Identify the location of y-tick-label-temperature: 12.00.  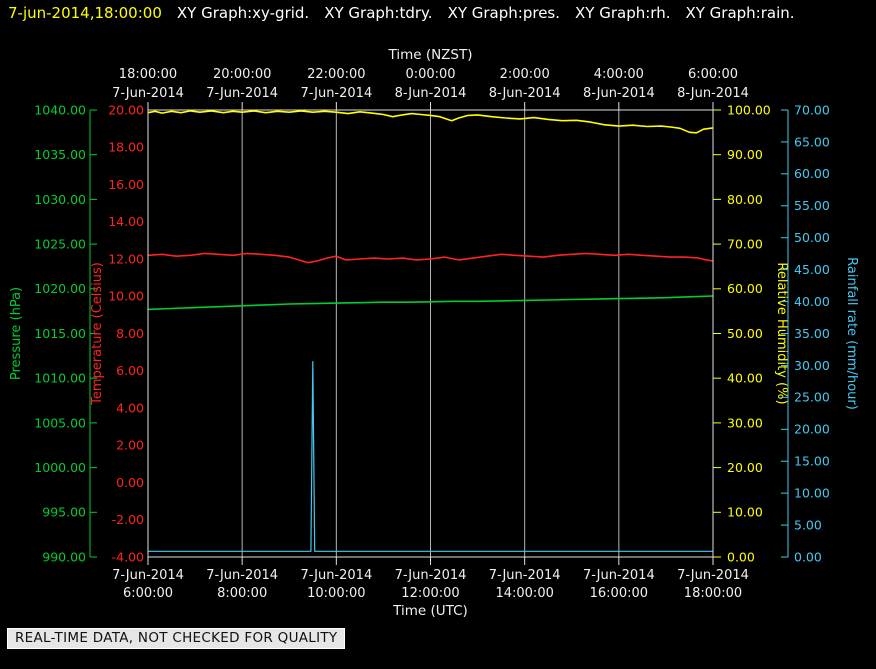
(126, 258).